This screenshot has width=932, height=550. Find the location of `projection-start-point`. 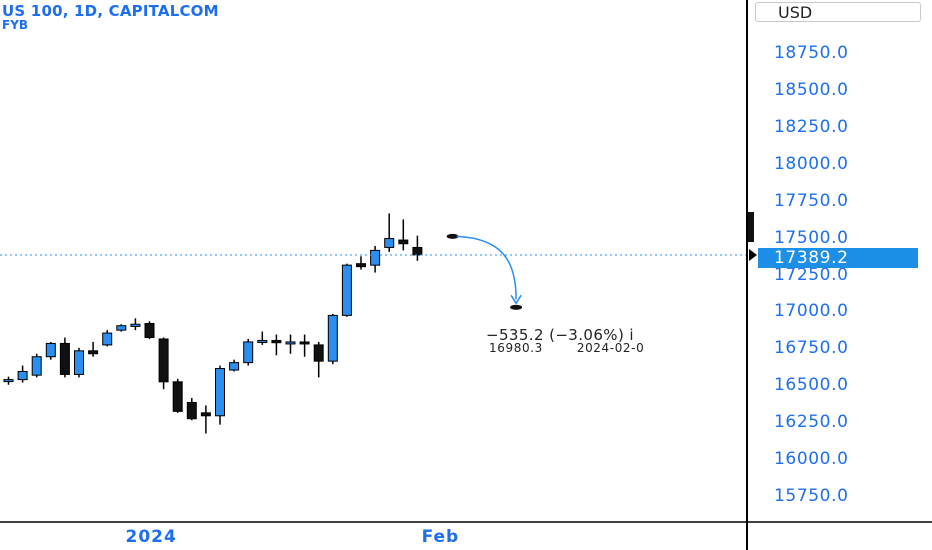

projection-start-point is located at coordinates (452, 236).